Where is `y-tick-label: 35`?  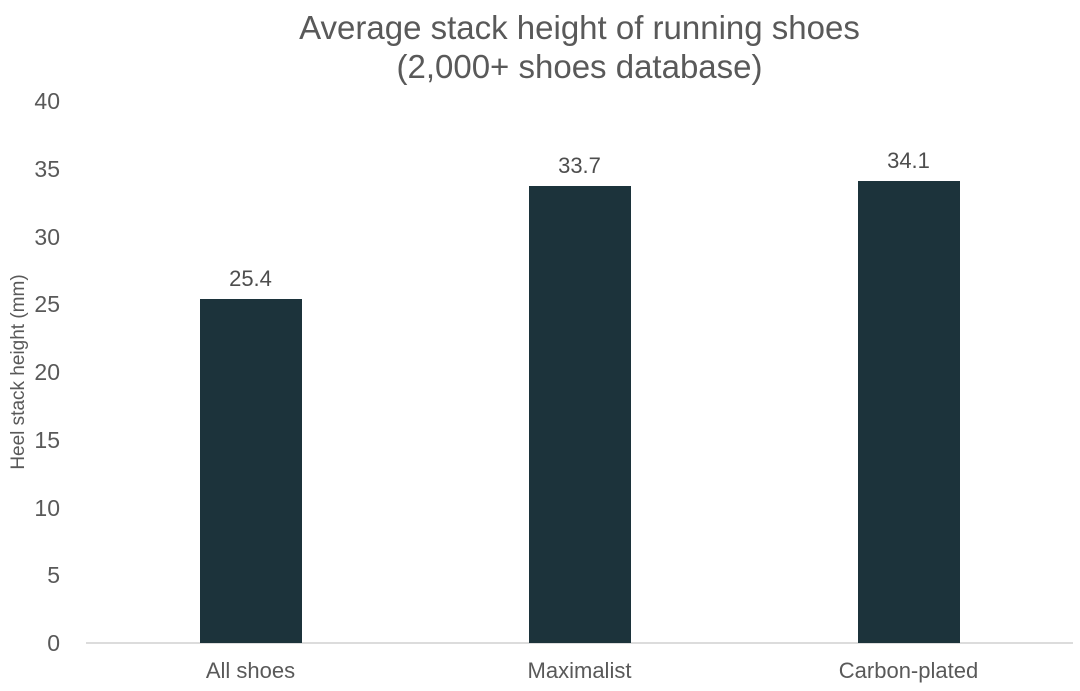
y-tick-label: 35 is located at coordinates (47, 168).